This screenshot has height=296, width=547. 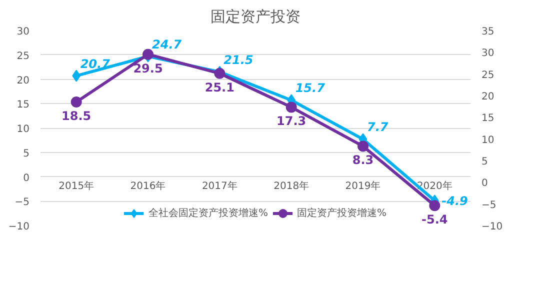 I want to click on y2-tick-label: 10, so click(x=488, y=140).